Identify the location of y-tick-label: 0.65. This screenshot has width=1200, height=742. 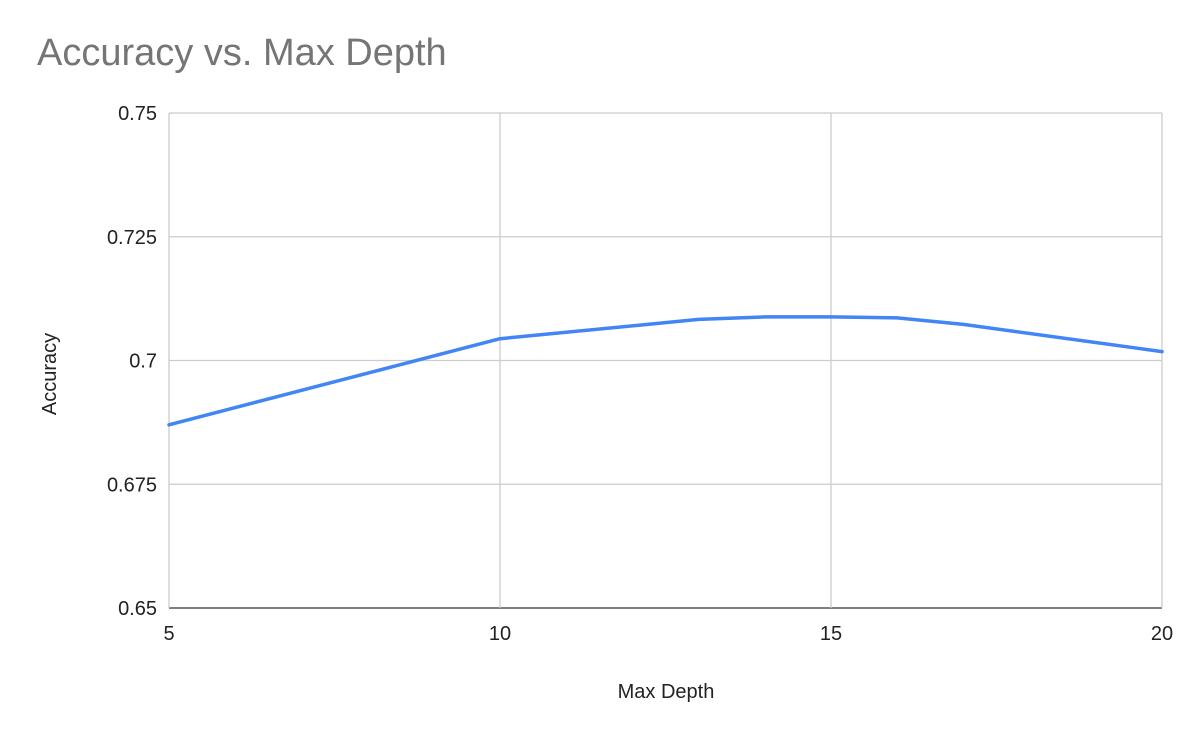
(137, 609).